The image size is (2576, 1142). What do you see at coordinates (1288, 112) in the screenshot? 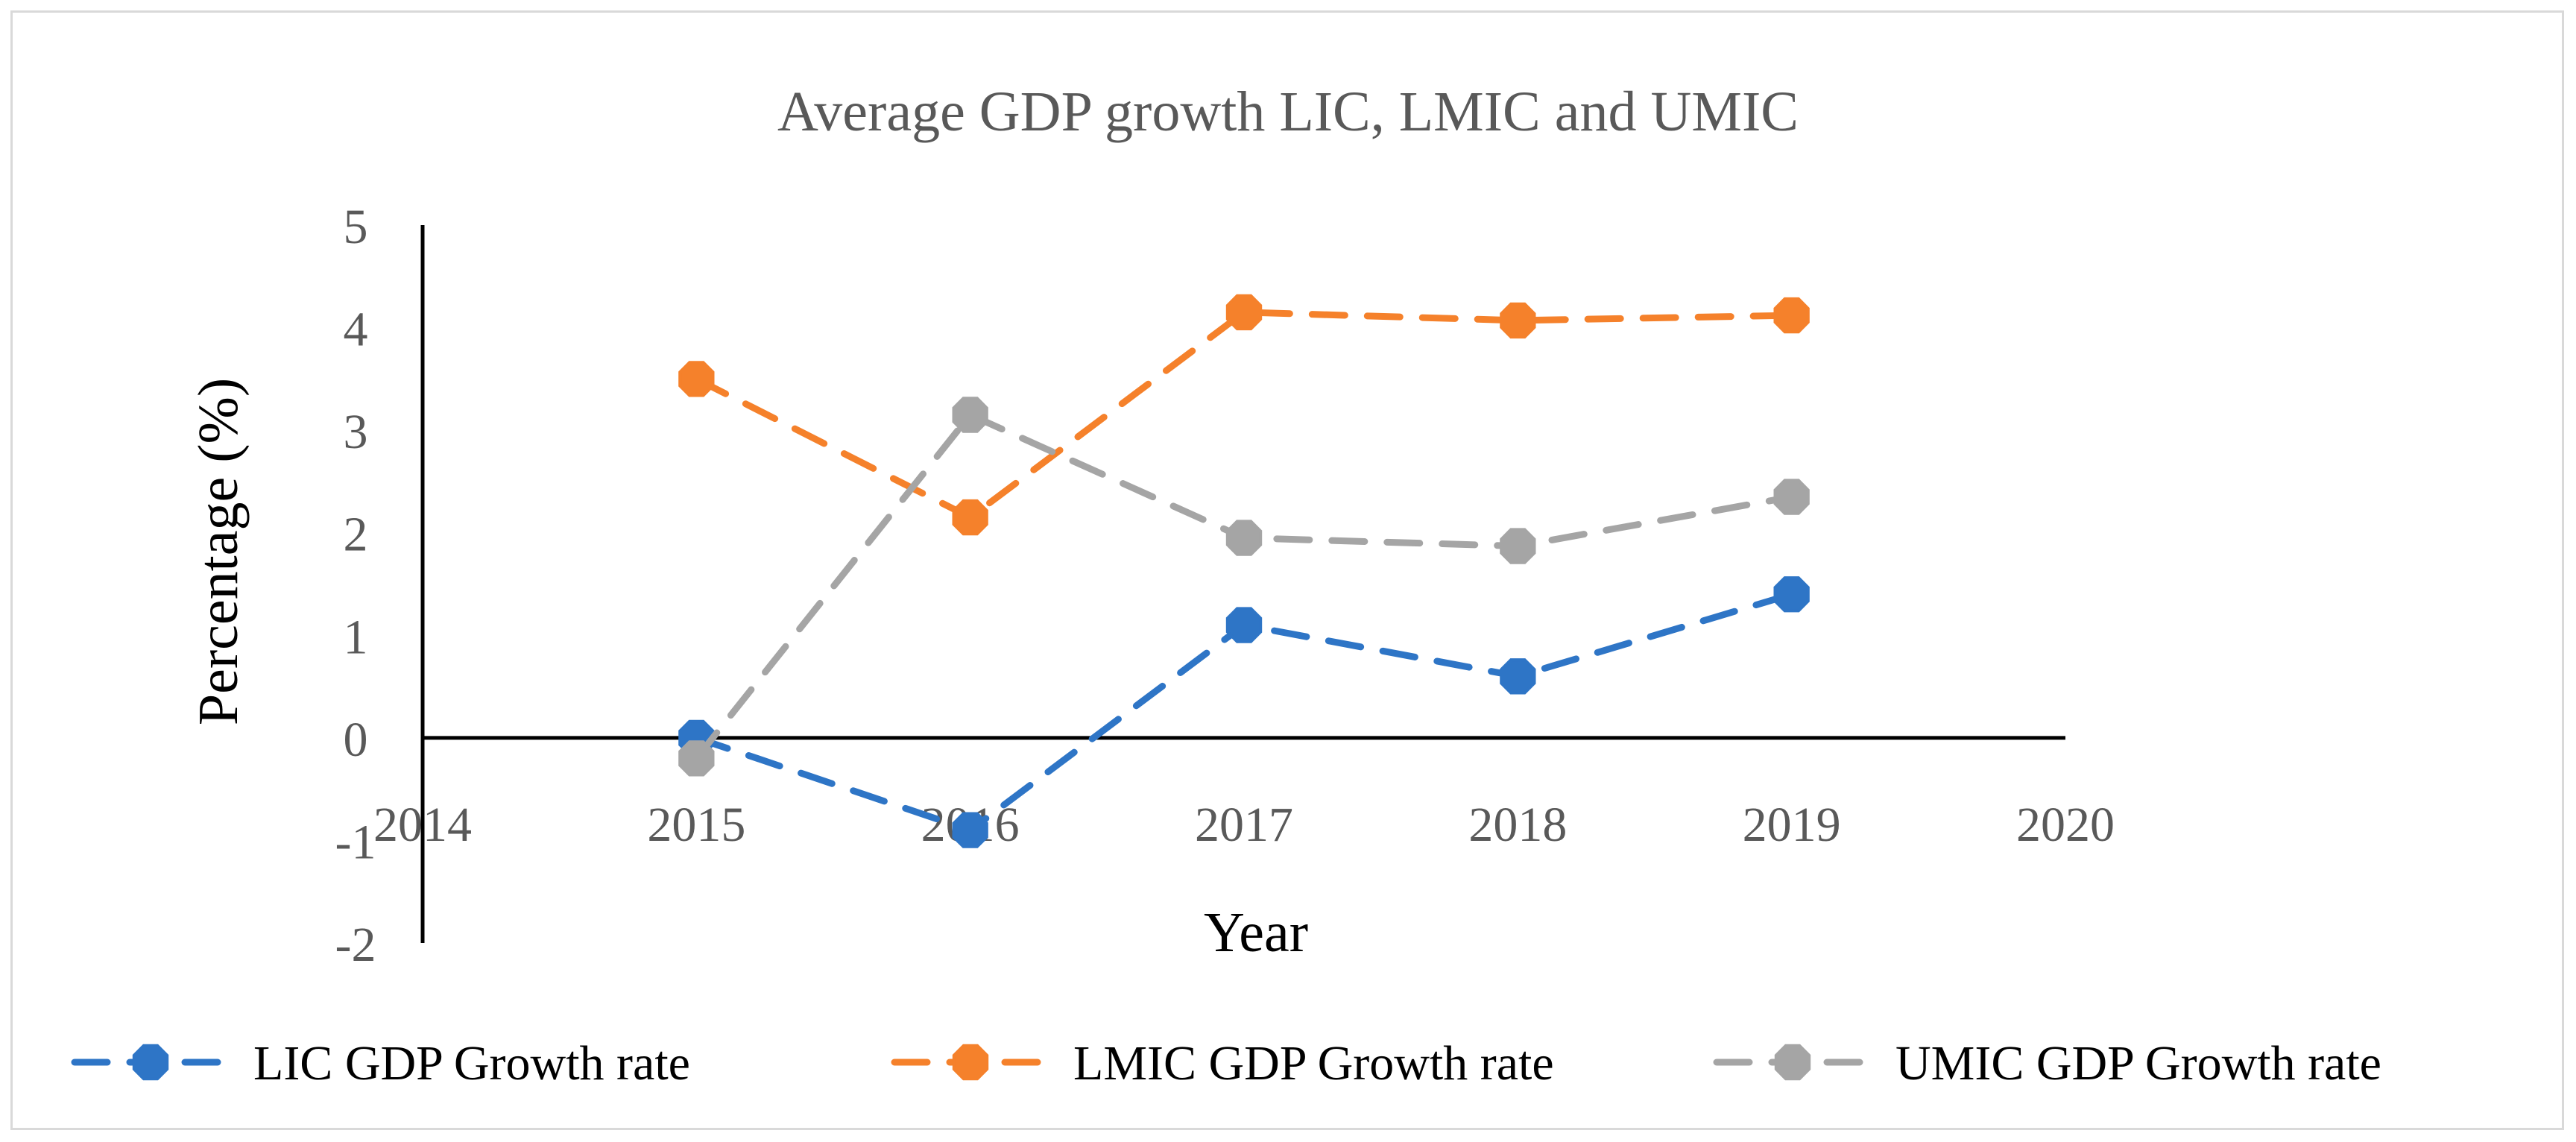
I see `chart-title: Average GDP growth LIC, LMIC and UMIC` at bounding box center [1288, 112].